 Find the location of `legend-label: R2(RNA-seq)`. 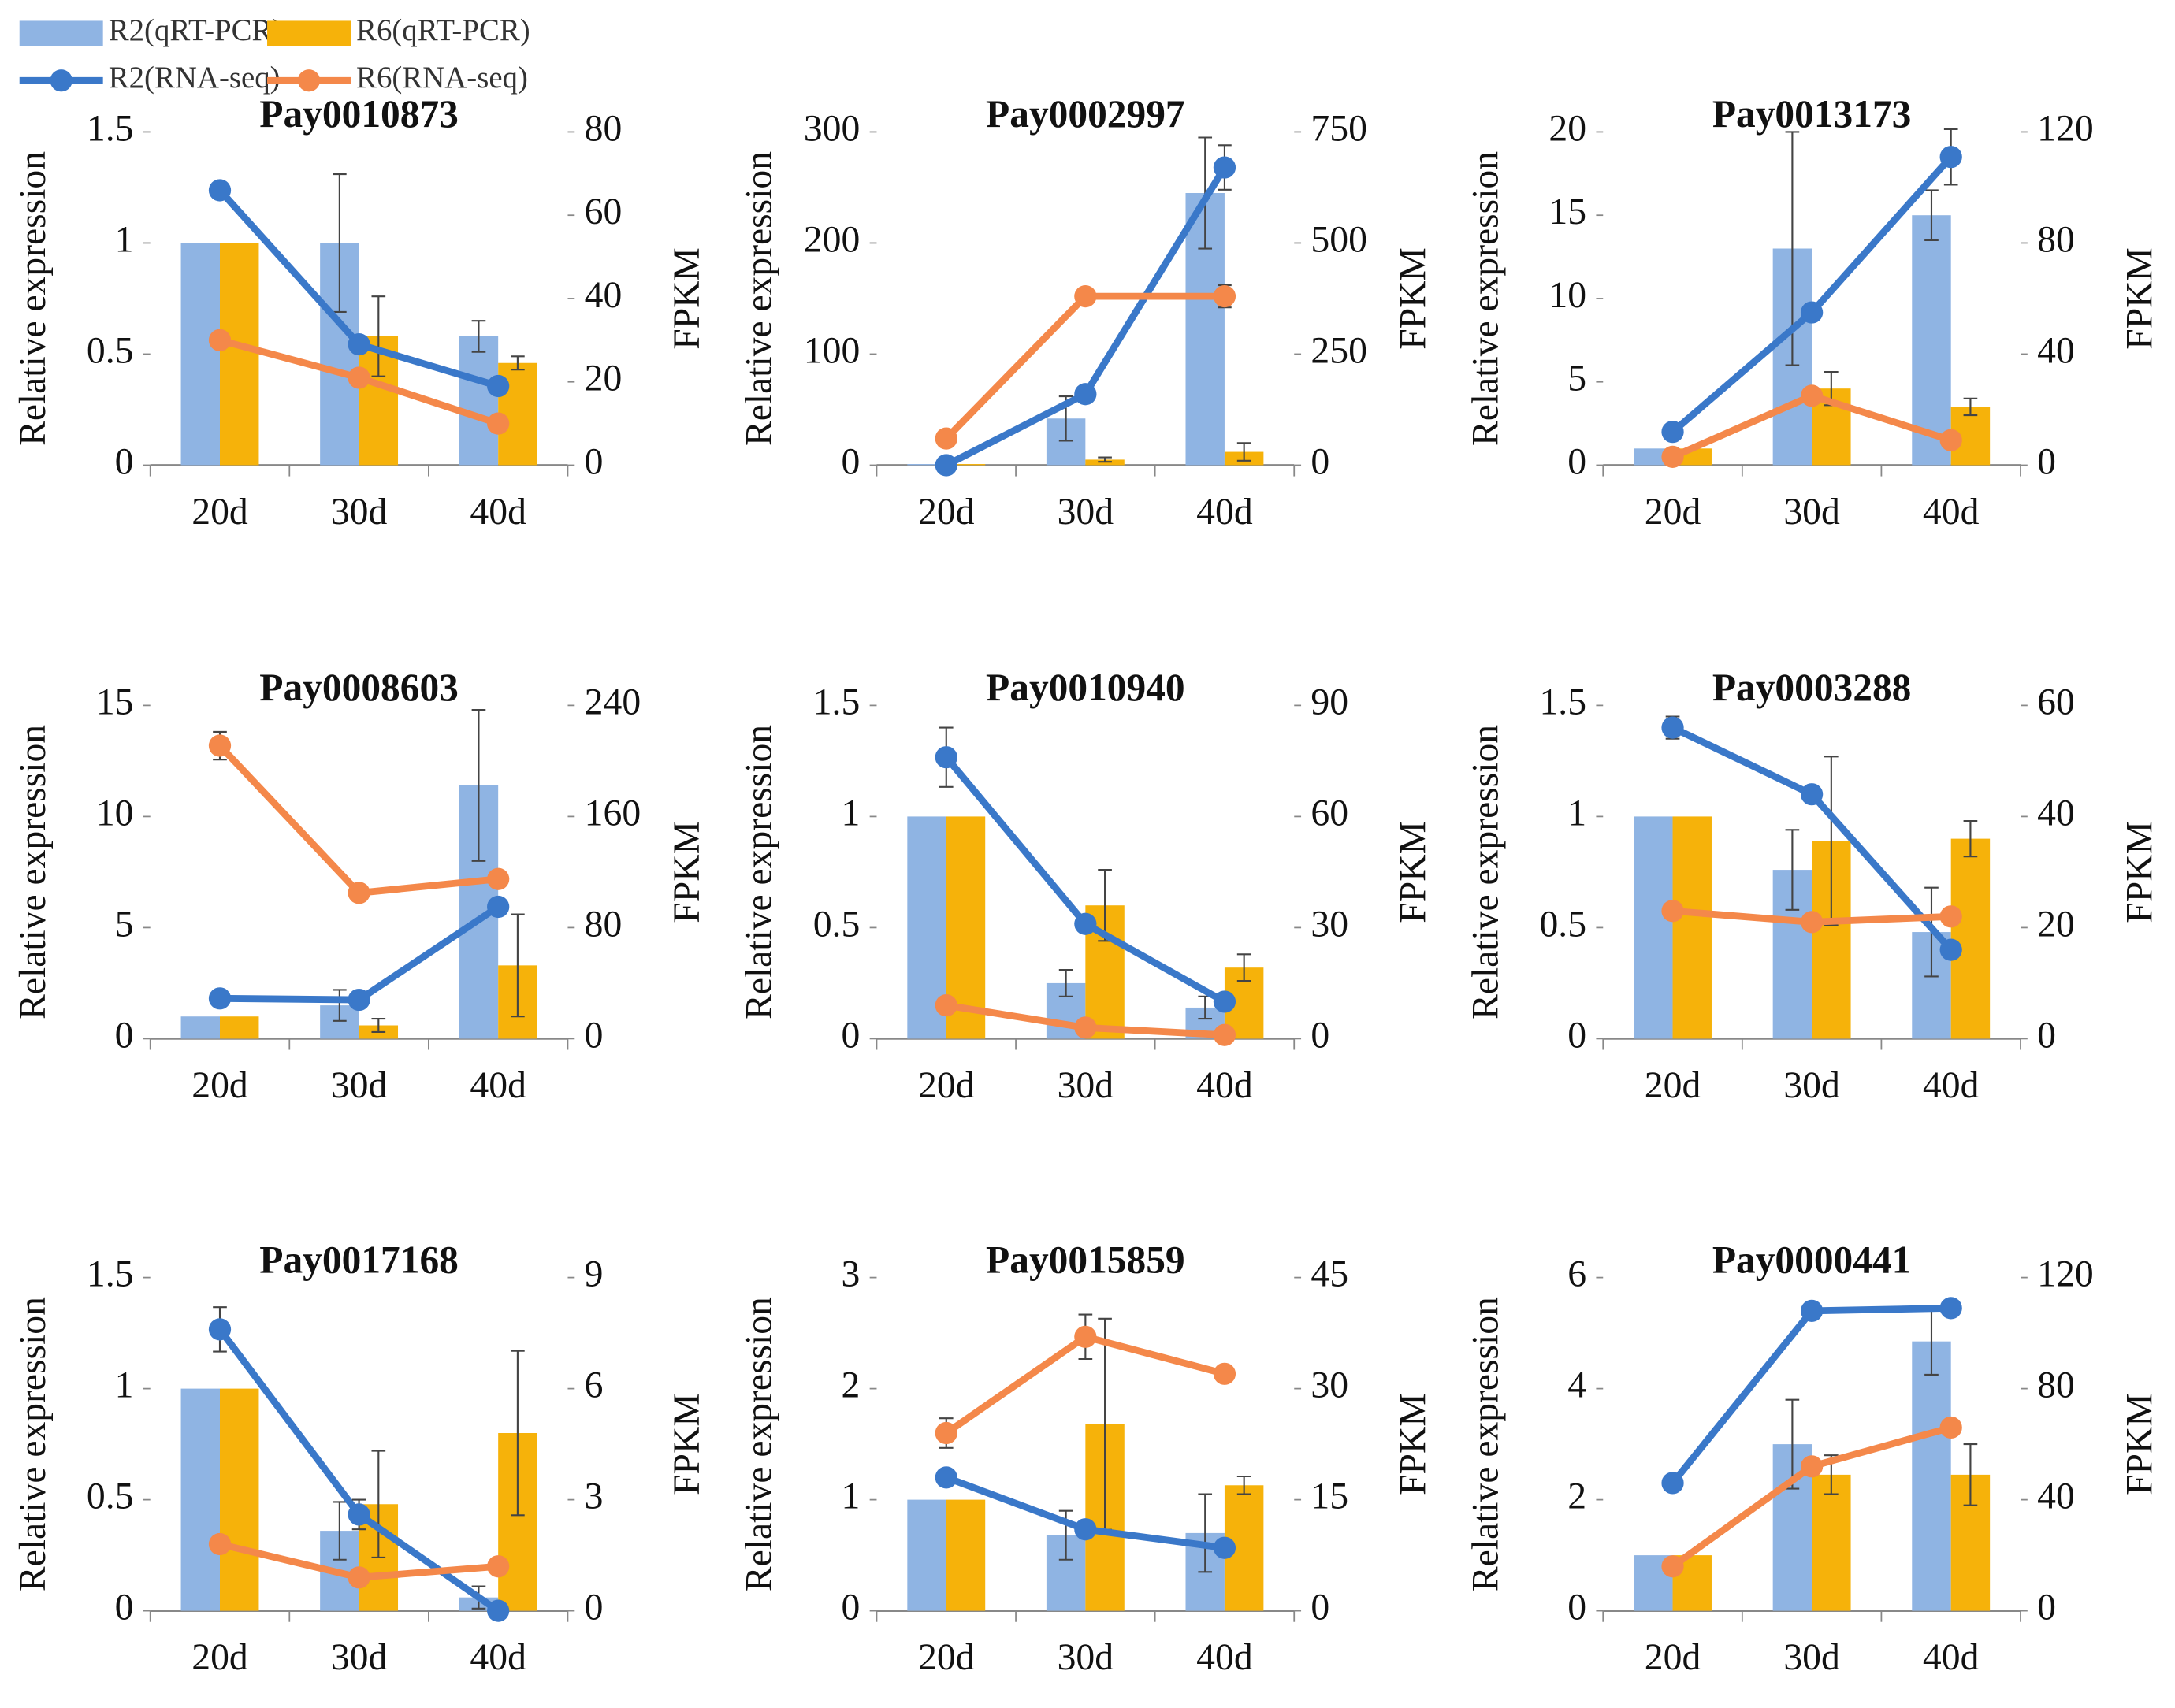

legend-label: R2(RNA-seq) is located at coordinates (195, 78).